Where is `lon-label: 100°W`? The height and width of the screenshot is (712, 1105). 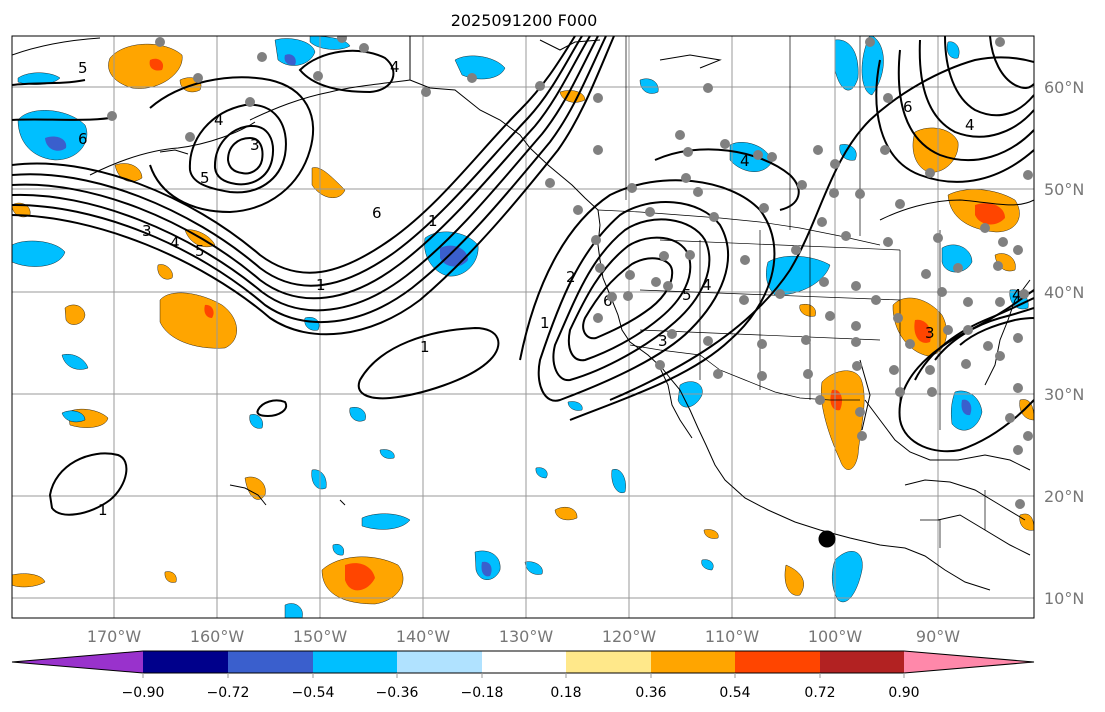 lon-label: 100°W is located at coordinates (835, 636).